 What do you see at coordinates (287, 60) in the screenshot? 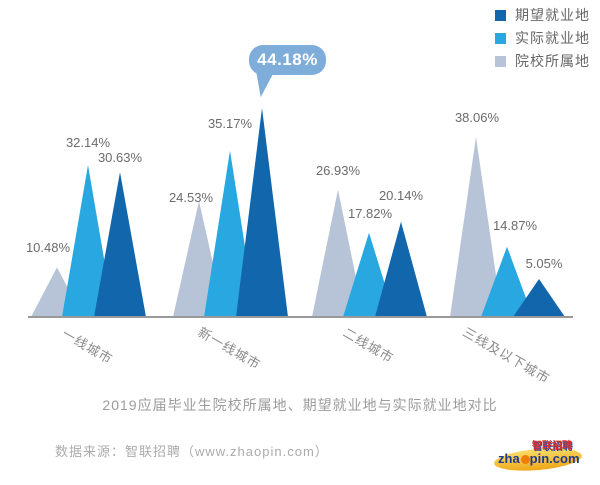
I see `callout-bubble: 44.18%` at bounding box center [287, 60].